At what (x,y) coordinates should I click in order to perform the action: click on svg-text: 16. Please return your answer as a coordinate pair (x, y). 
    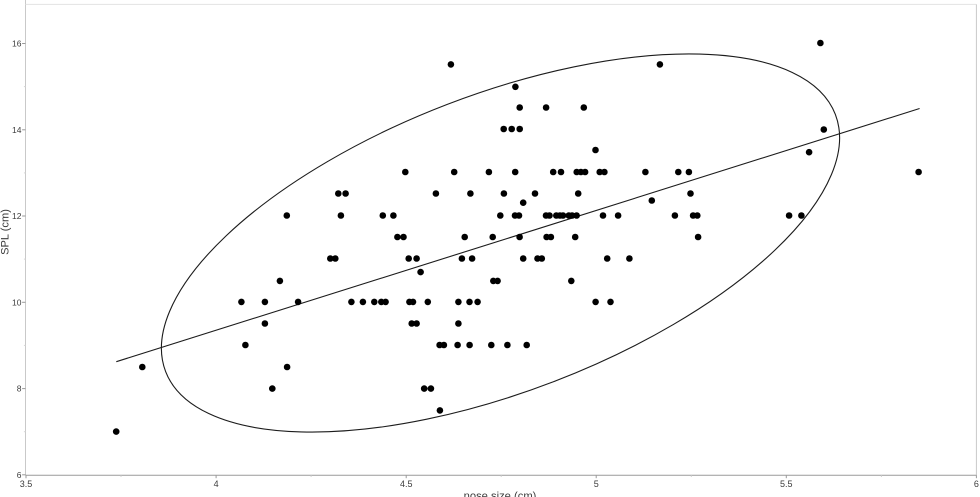
    Looking at the image, I should click on (17, 44).